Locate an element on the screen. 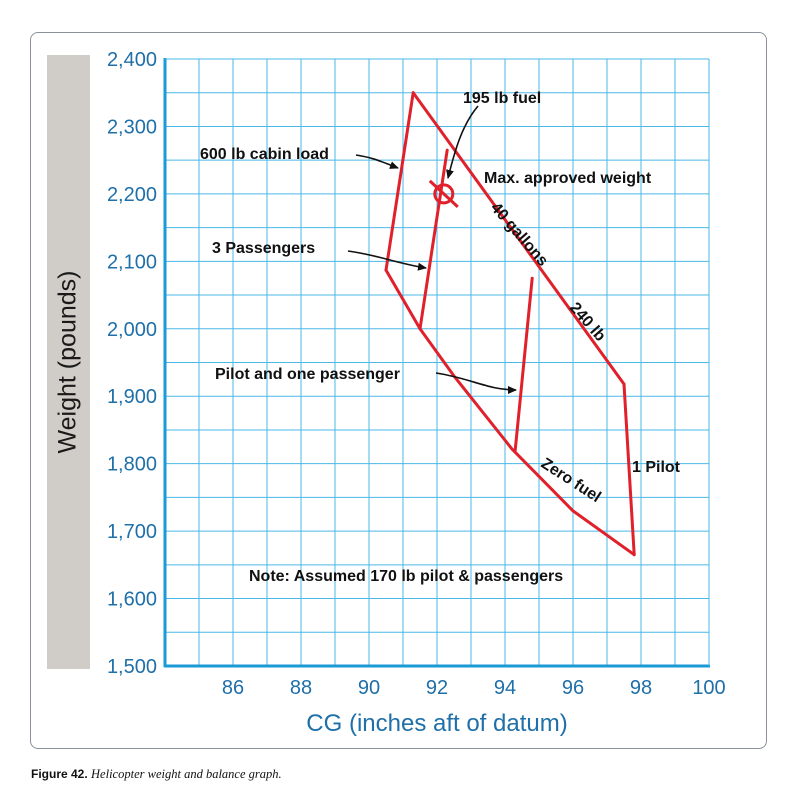  label-240-lb: 240 lb is located at coordinates (587, 322).